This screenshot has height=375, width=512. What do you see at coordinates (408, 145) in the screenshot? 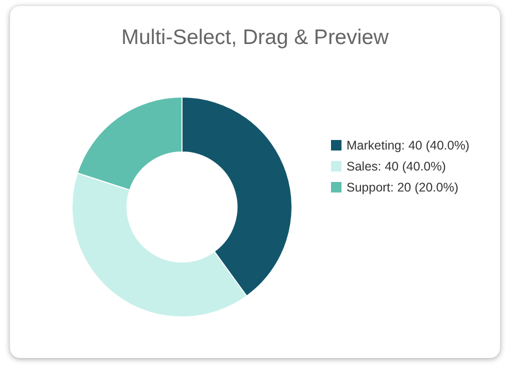
I see `legend-label: Marketing: 40 (40.0%)` at bounding box center [408, 145].